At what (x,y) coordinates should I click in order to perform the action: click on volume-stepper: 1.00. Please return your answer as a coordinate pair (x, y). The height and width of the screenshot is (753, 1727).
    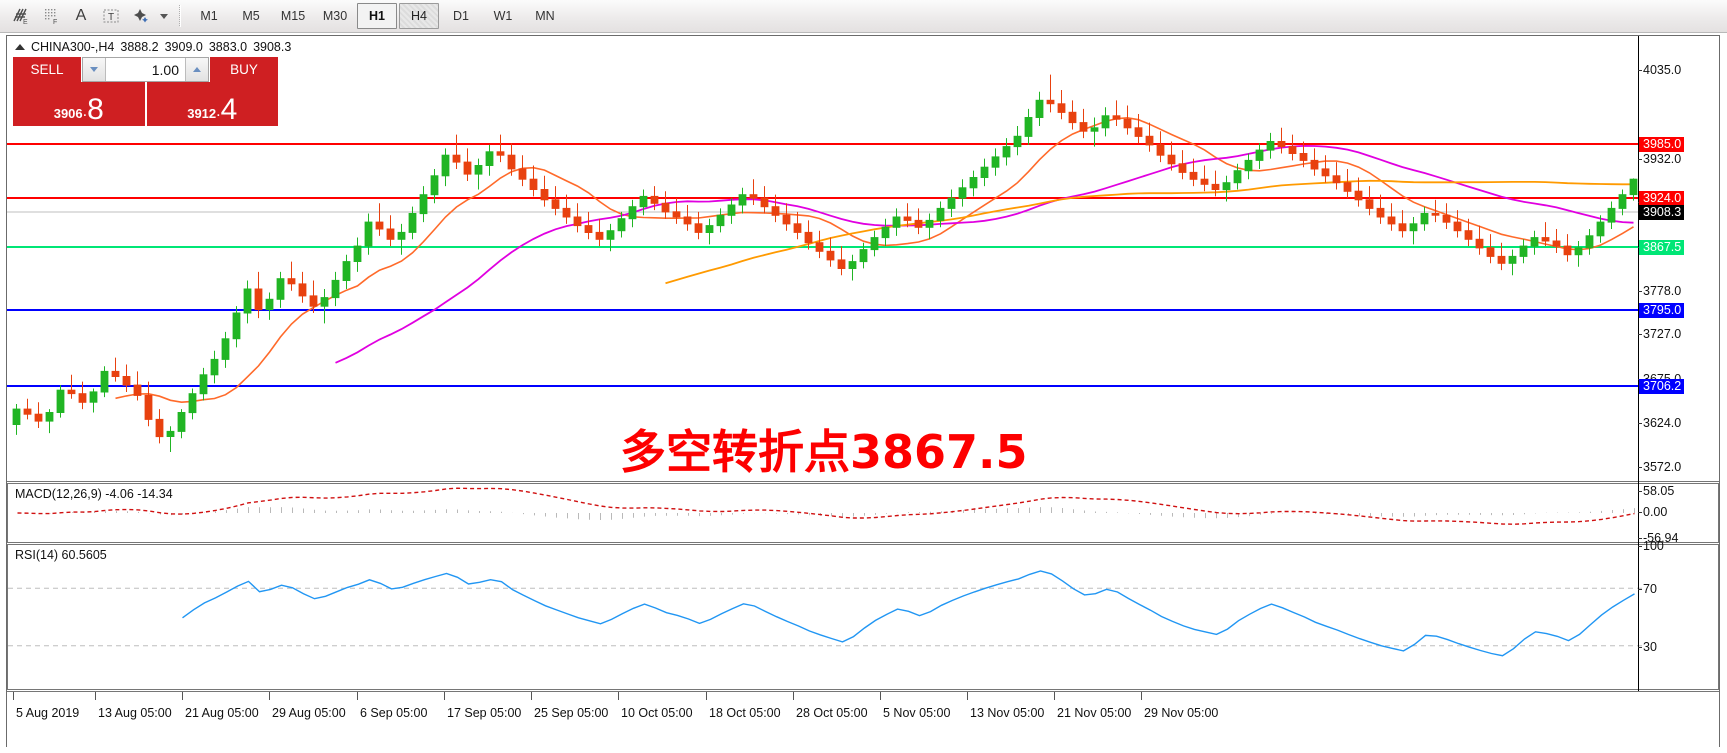
    Looking at the image, I should click on (145, 69).